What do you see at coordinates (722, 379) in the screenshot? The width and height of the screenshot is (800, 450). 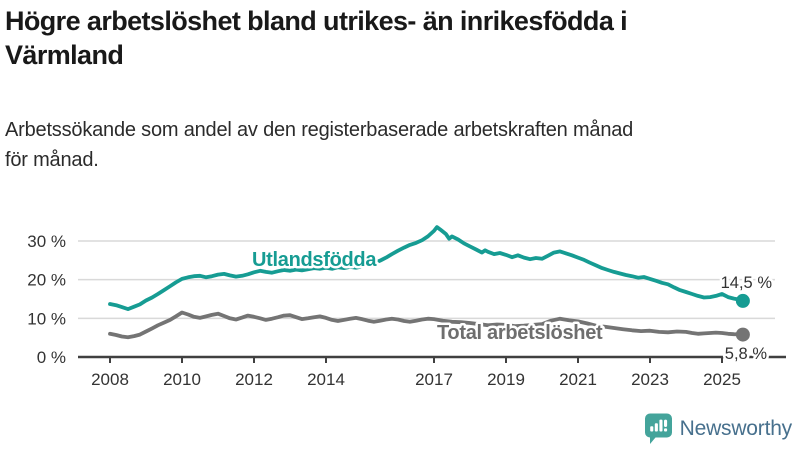 I see `x-axis-tick-label: 2025` at bounding box center [722, 379].